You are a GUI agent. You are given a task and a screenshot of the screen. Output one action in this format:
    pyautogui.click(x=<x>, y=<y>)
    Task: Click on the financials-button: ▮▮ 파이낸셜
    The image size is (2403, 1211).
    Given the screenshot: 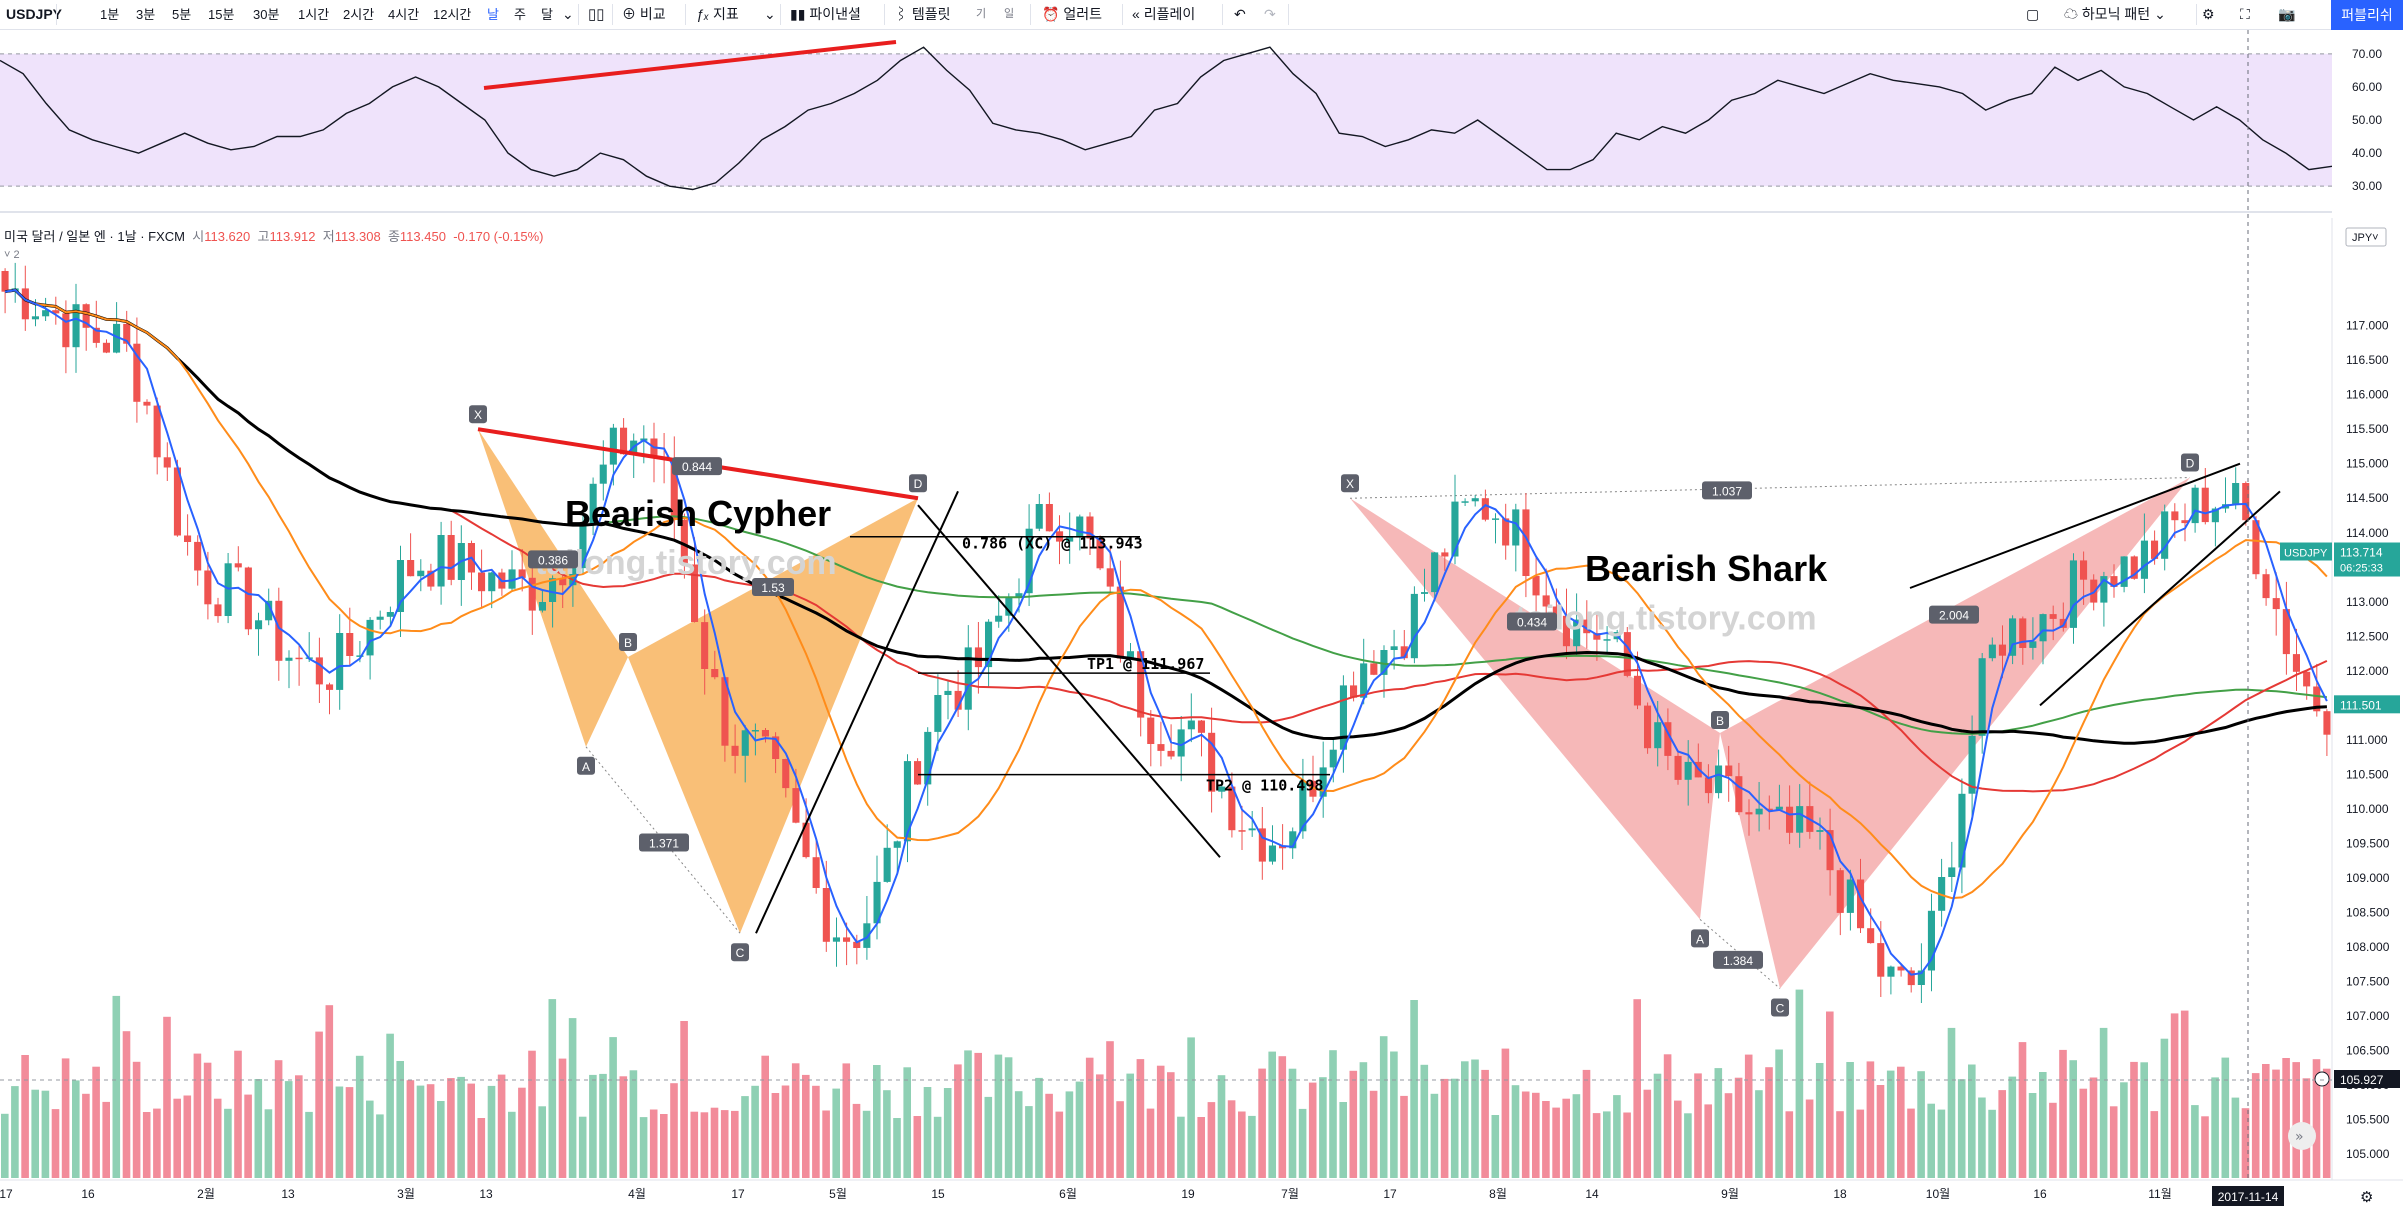 What is the action you would take?
    pyautogui.click(x=825, y=14)
    